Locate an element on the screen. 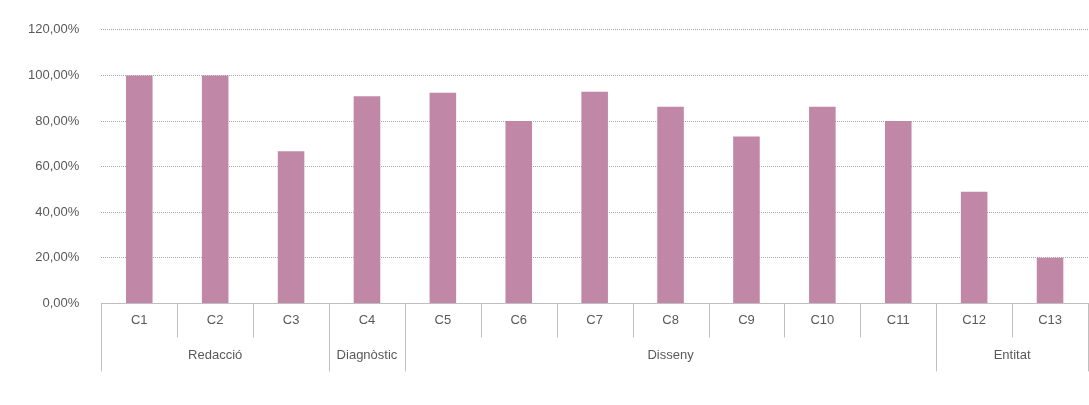 This screenshot has height=405, width=1089. text: Redacció is located at coordinates (215, 354).